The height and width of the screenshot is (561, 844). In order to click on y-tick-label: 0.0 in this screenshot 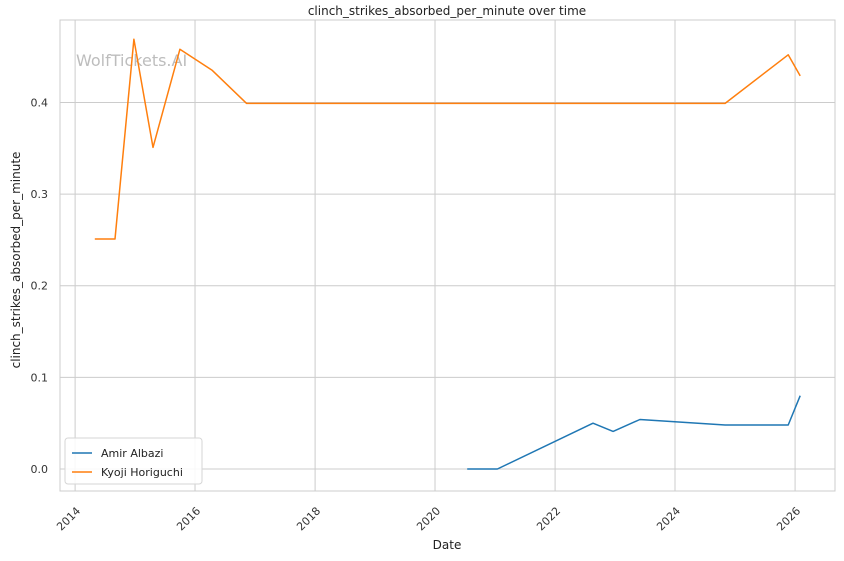, I will do `click(40, 469)`.